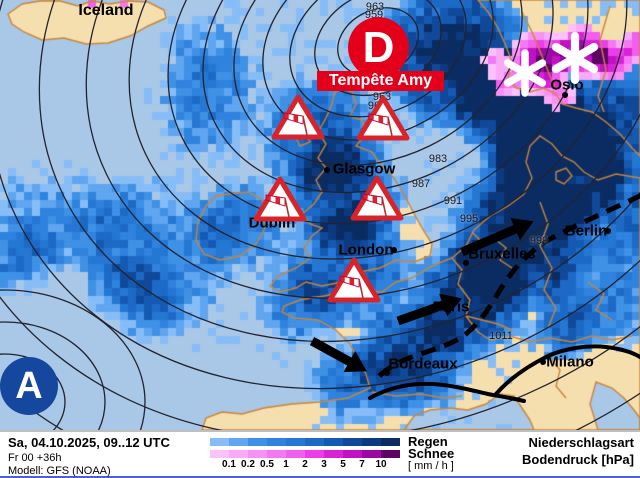 This screenshot has width=640, height=478. Describe the element at coordinates (578, 459) in the screenshot. I see `pressure-title: Bodendruck [hPa]` at that location.